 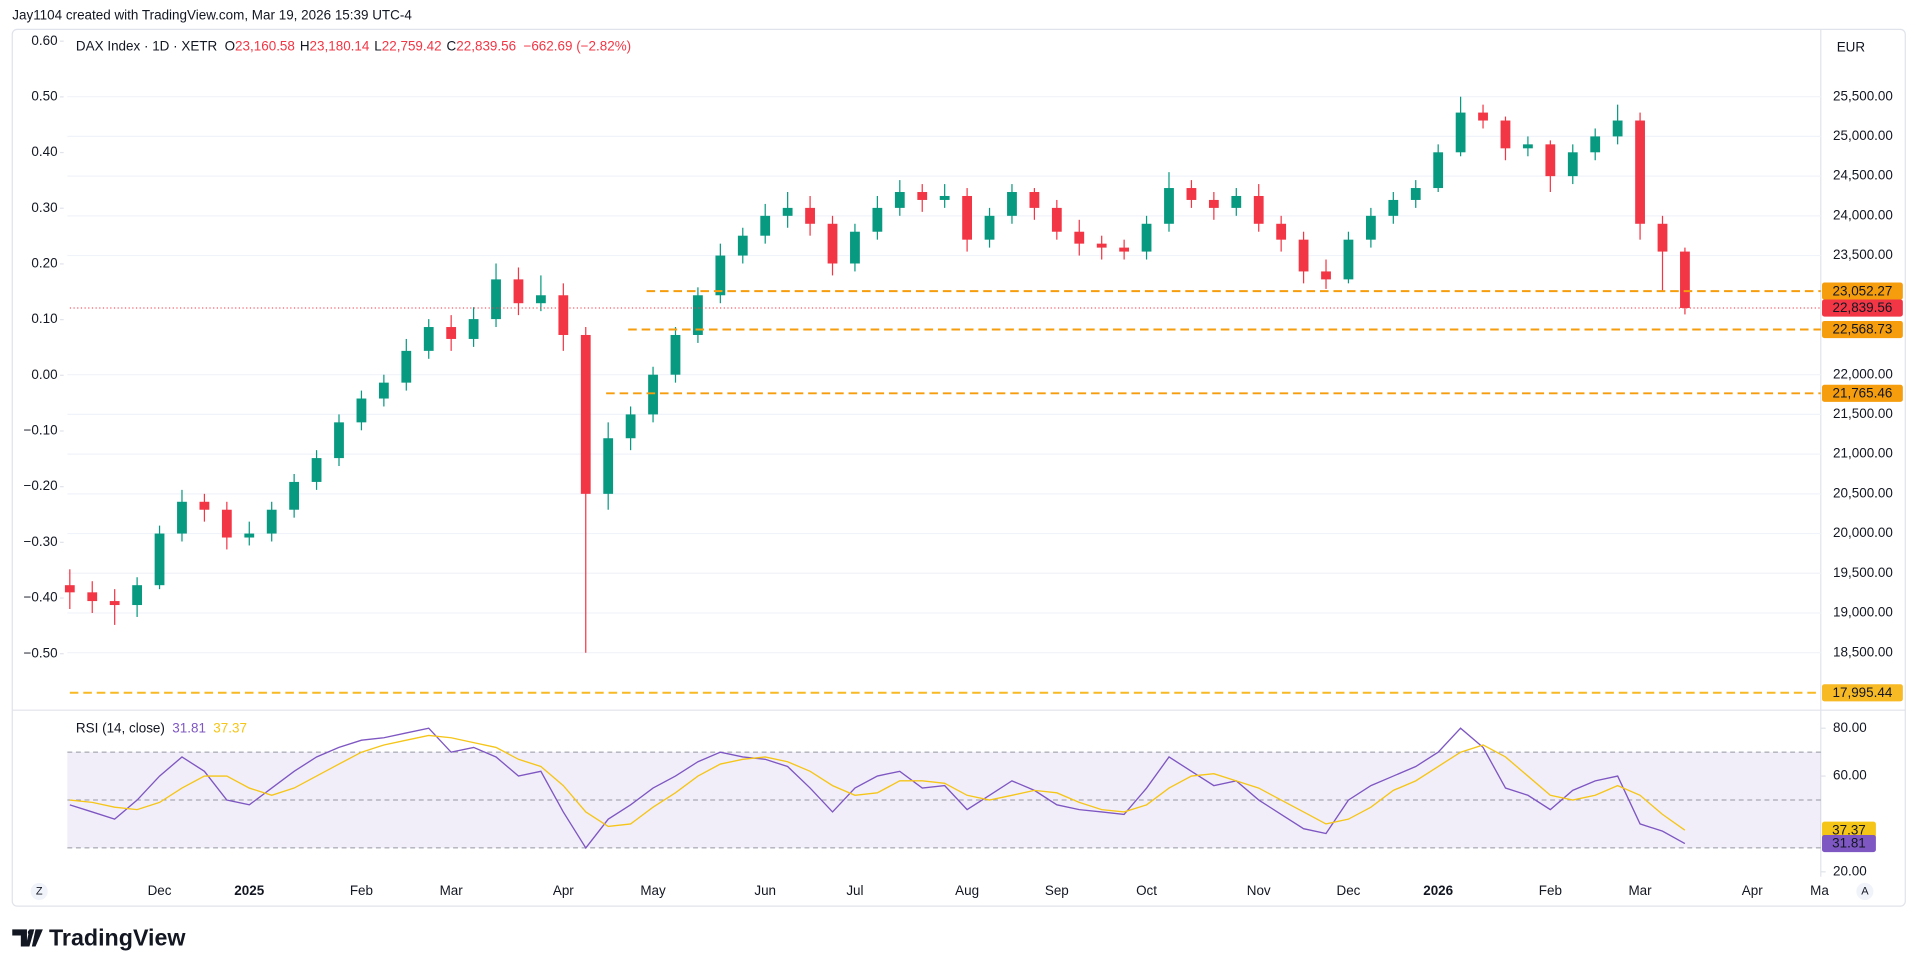 I want to click on y-tick-label: 24,500.00, so click(x=1863, y=175).